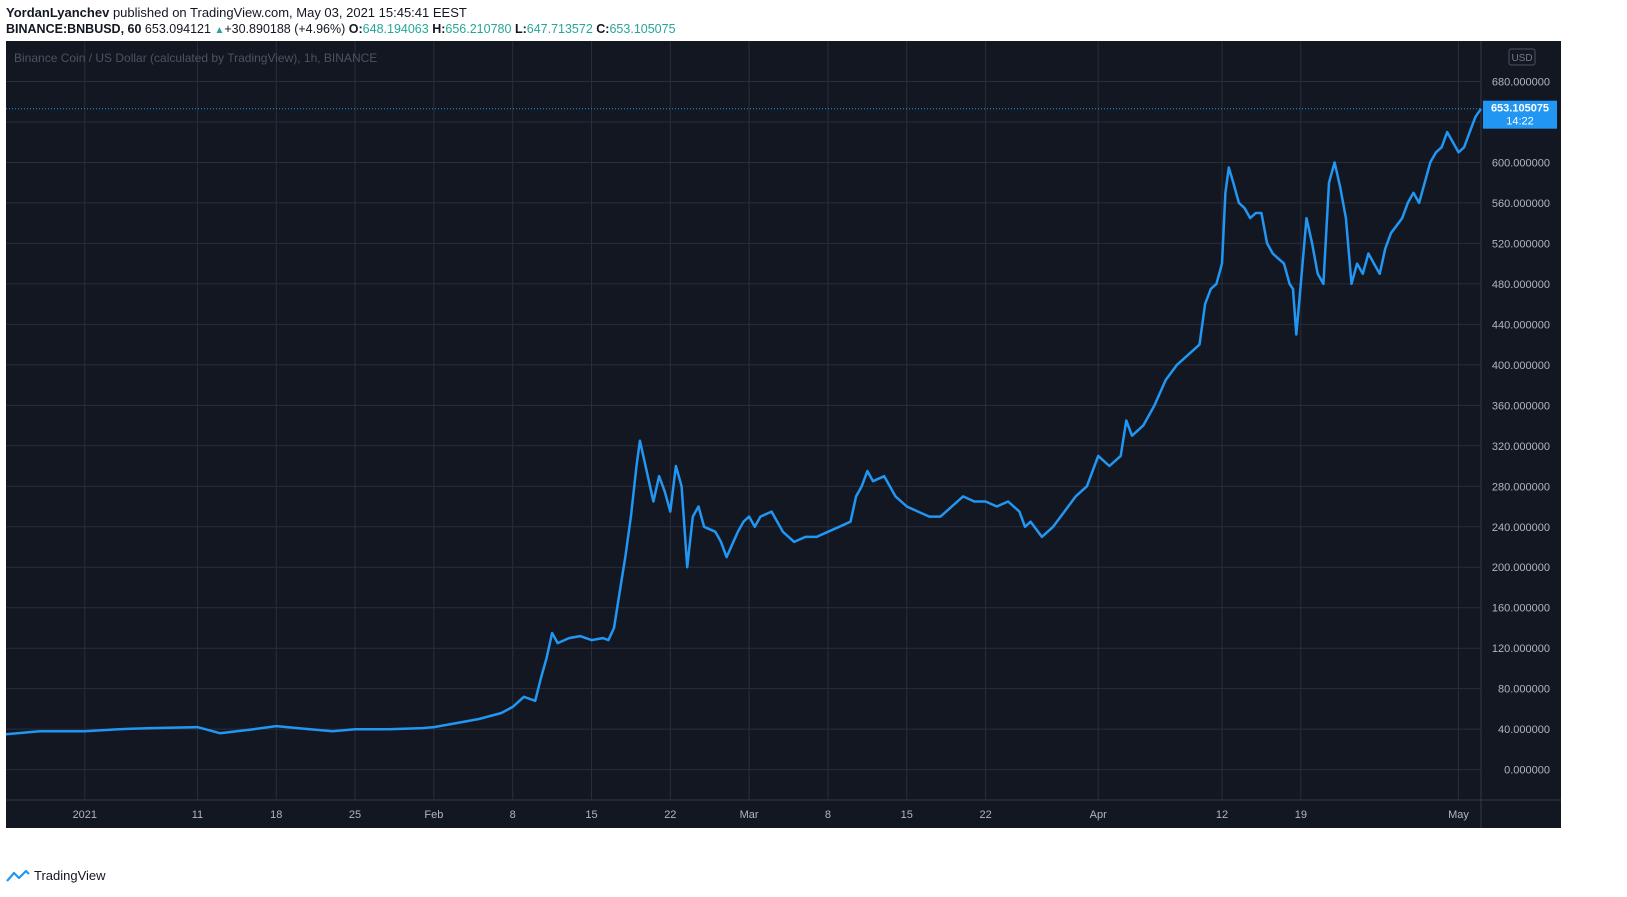 This screenshot has width=1627, height=897. I want to click on last-price-value: 653.105075, so click(1520, 109).